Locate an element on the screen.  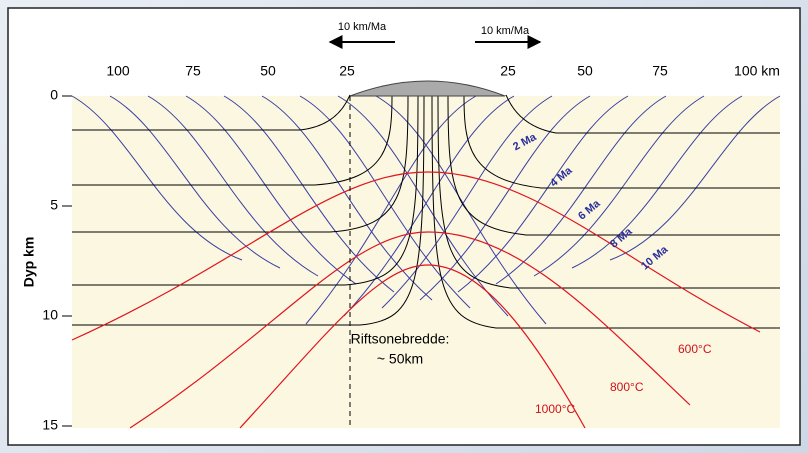
y-tick-label: 0 is located at coordinates (54, 95).